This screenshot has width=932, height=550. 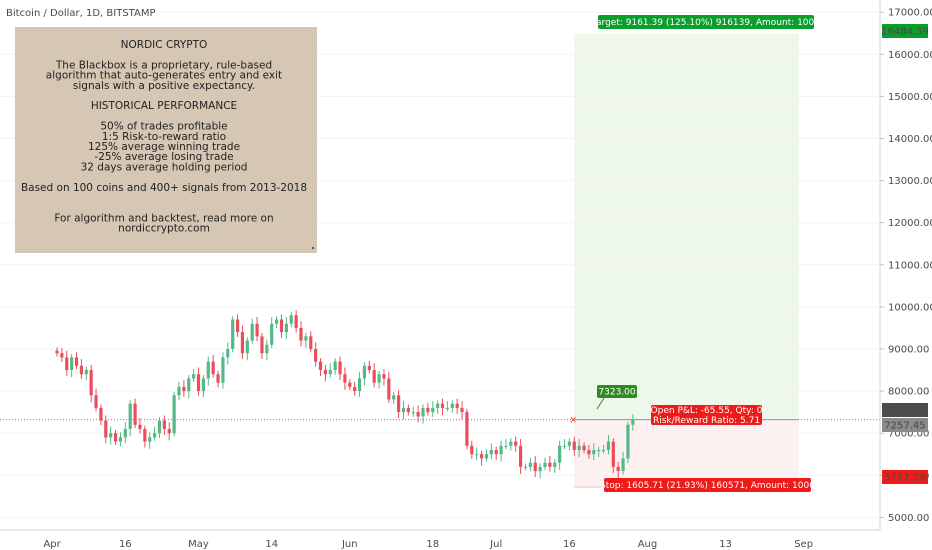 What do you see at coordinates (495, 544) in the screenshot?
I see `x-tick-label: Jul` at bounding box center [495, 544].